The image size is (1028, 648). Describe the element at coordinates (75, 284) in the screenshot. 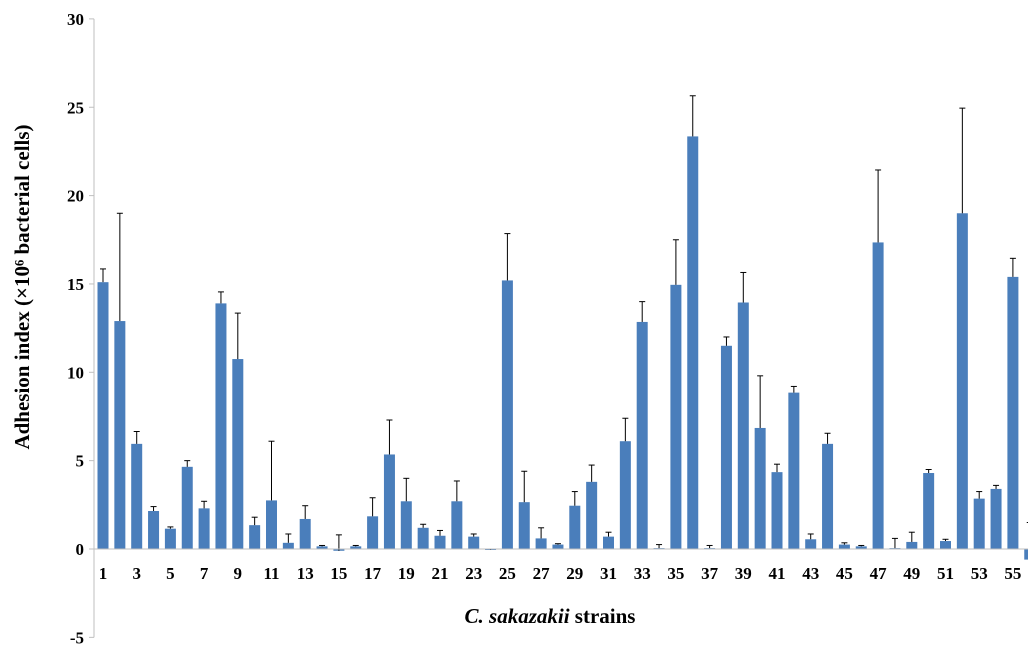

I see `y-tick-label: 15` at that location.